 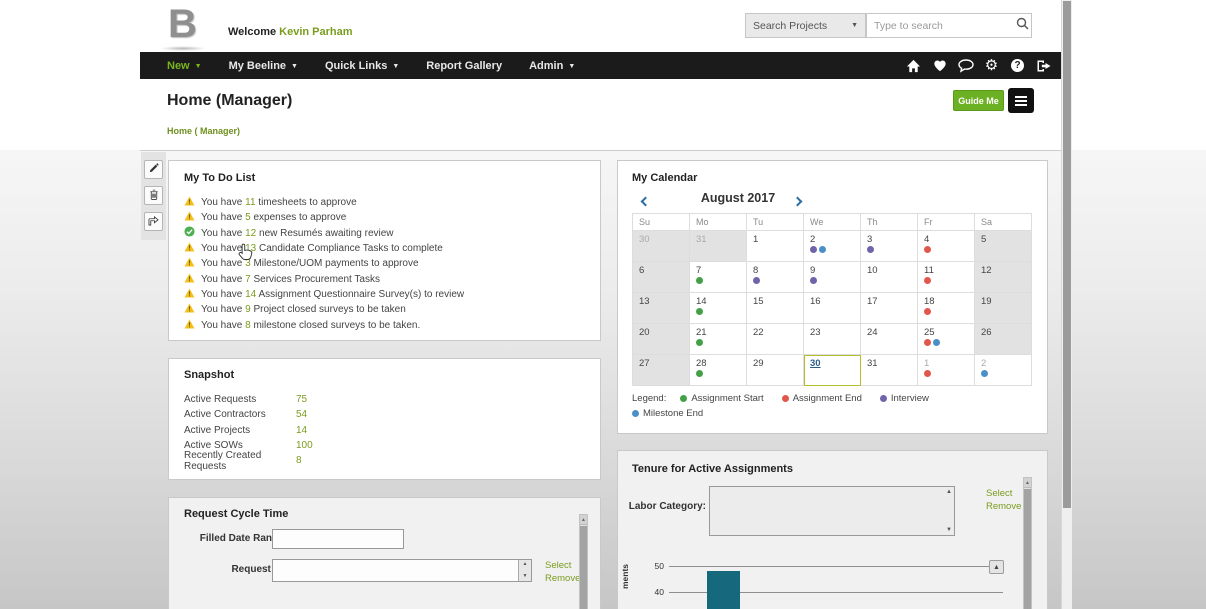 I want to click on chart-export-icon: ▲, so click(x=996, y=567).